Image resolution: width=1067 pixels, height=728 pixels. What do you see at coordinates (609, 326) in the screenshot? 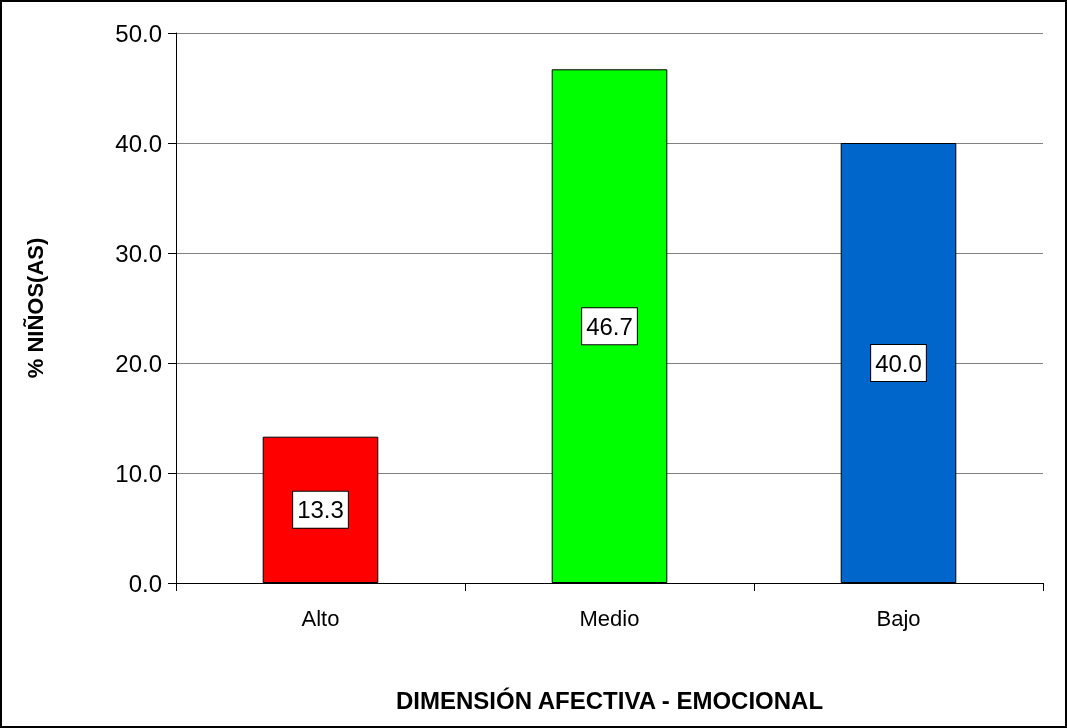
I see `data-label: 46.7` at bounding box center [609, 326].